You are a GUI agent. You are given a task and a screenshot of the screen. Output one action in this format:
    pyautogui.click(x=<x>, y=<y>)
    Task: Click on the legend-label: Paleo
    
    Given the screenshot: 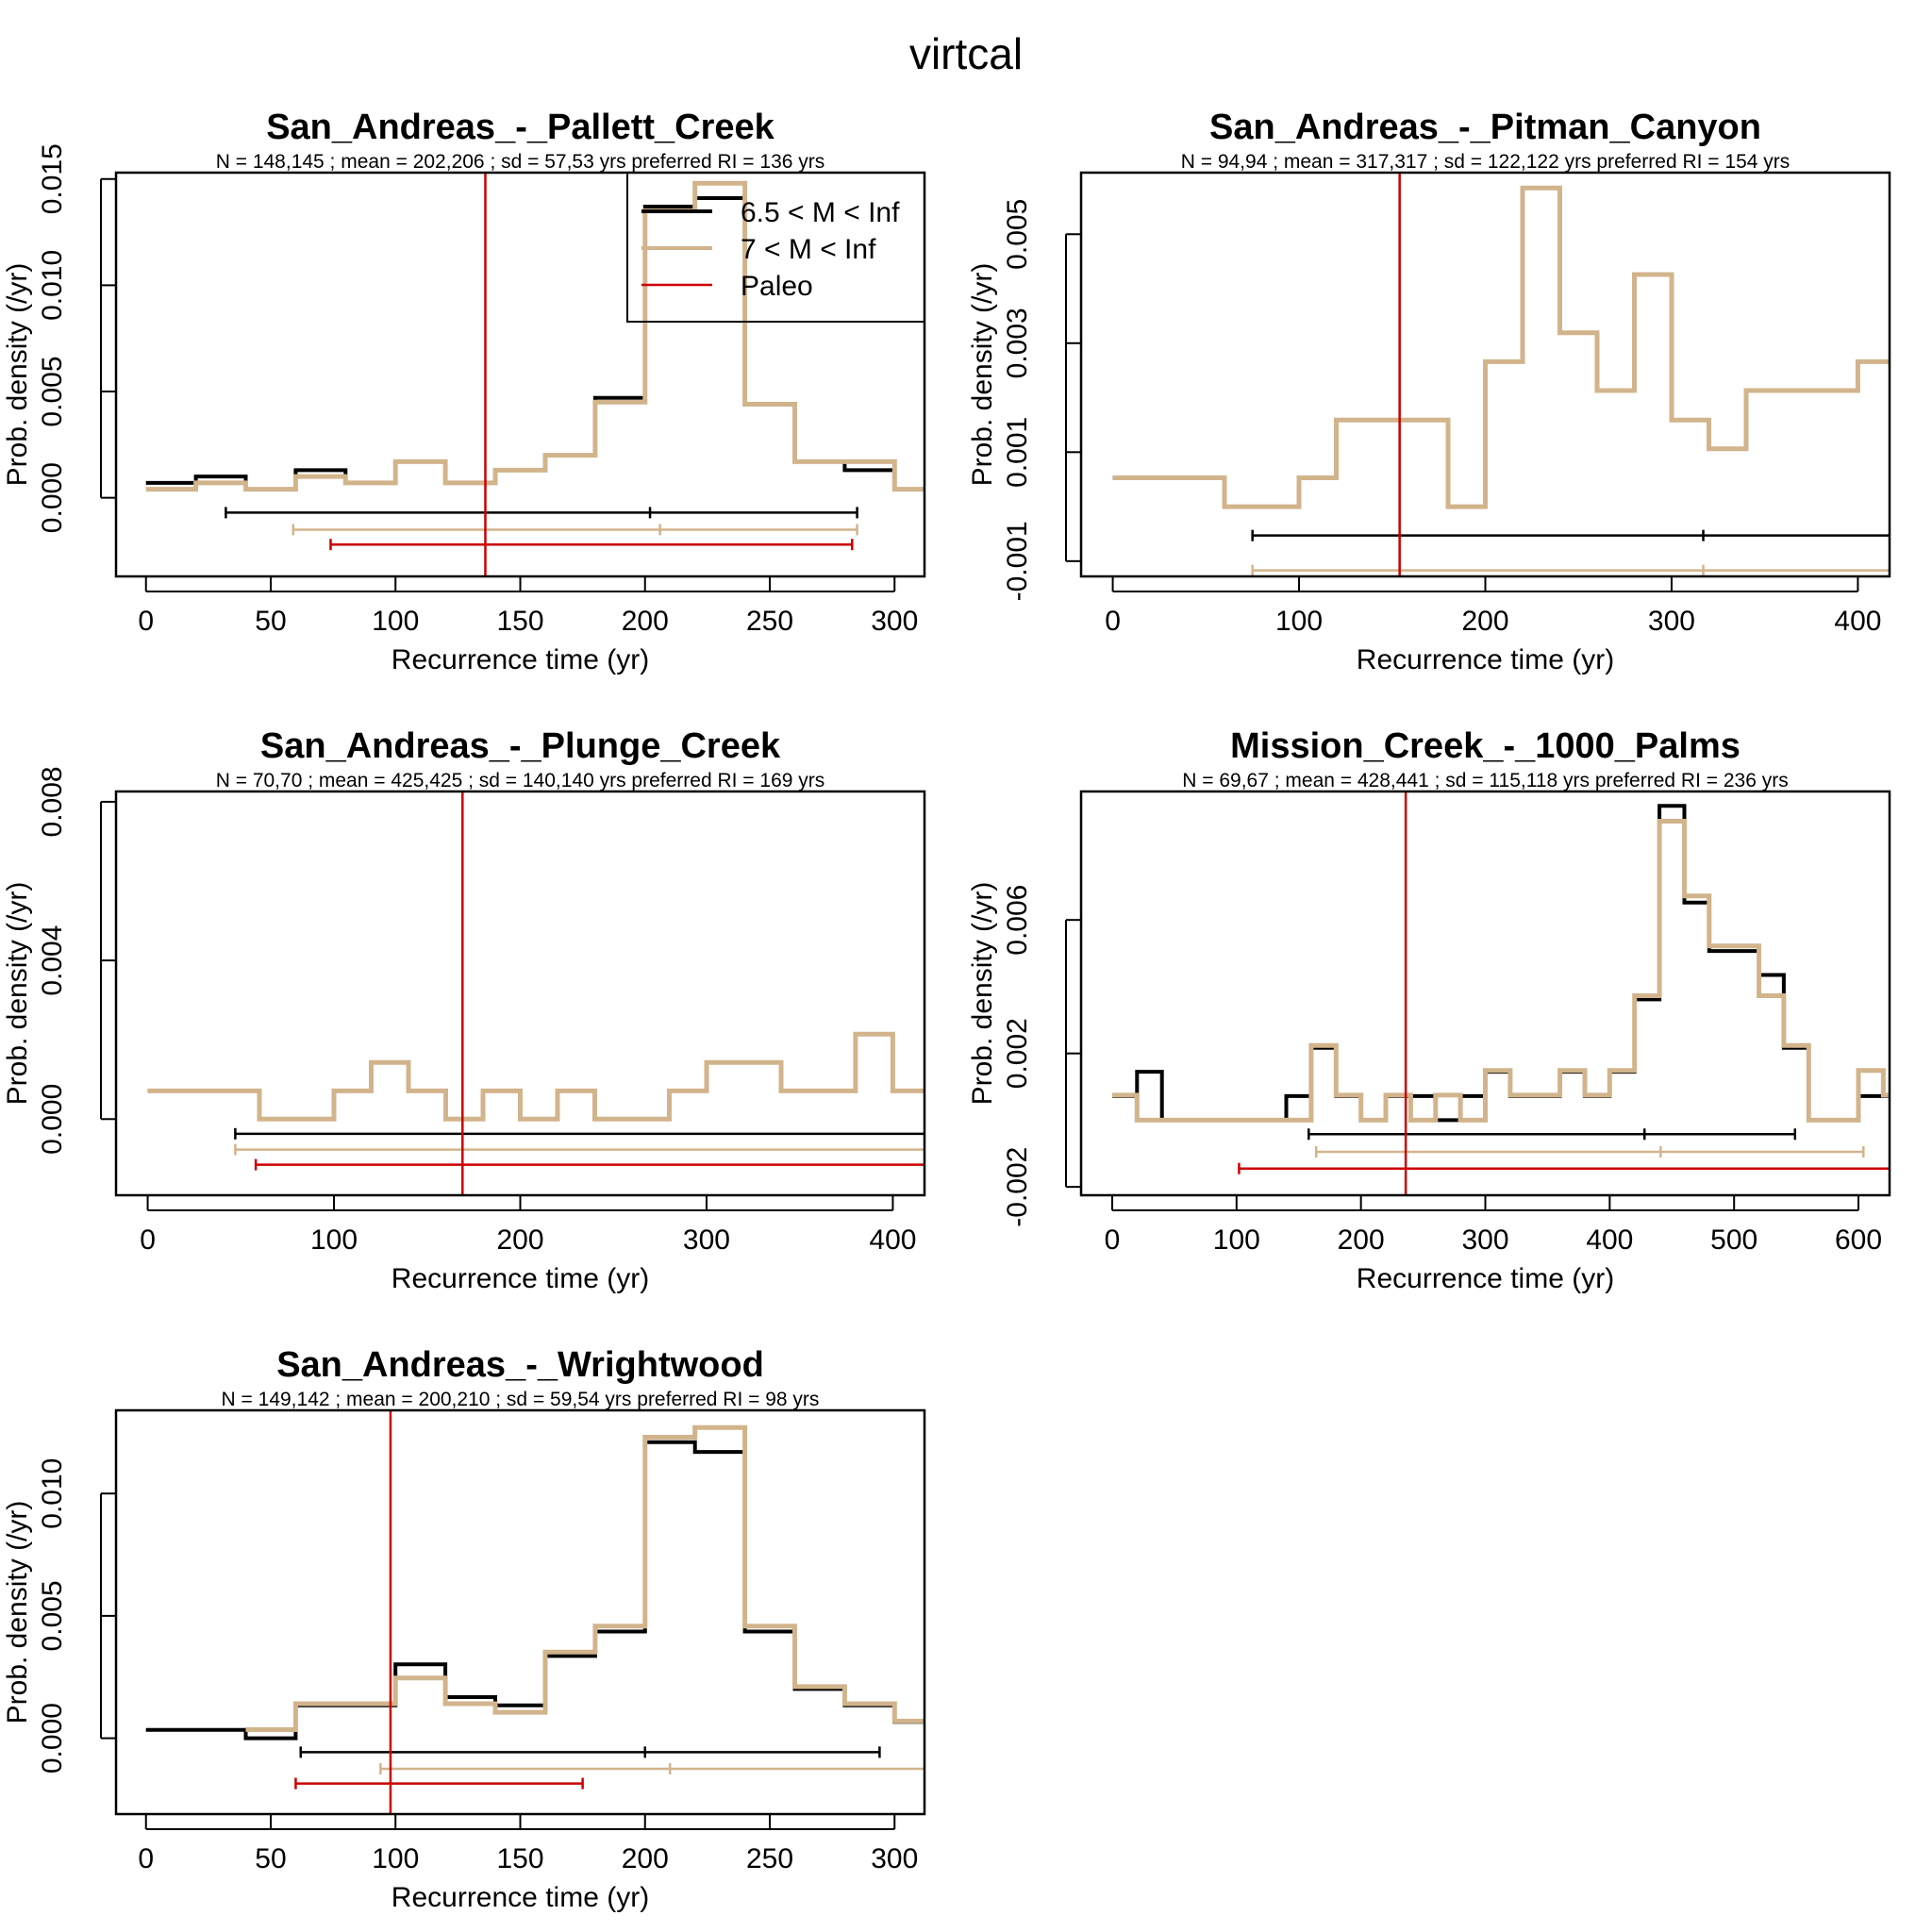 What is the action you would take?
    pyautogui.click(x=777, y=287)
    